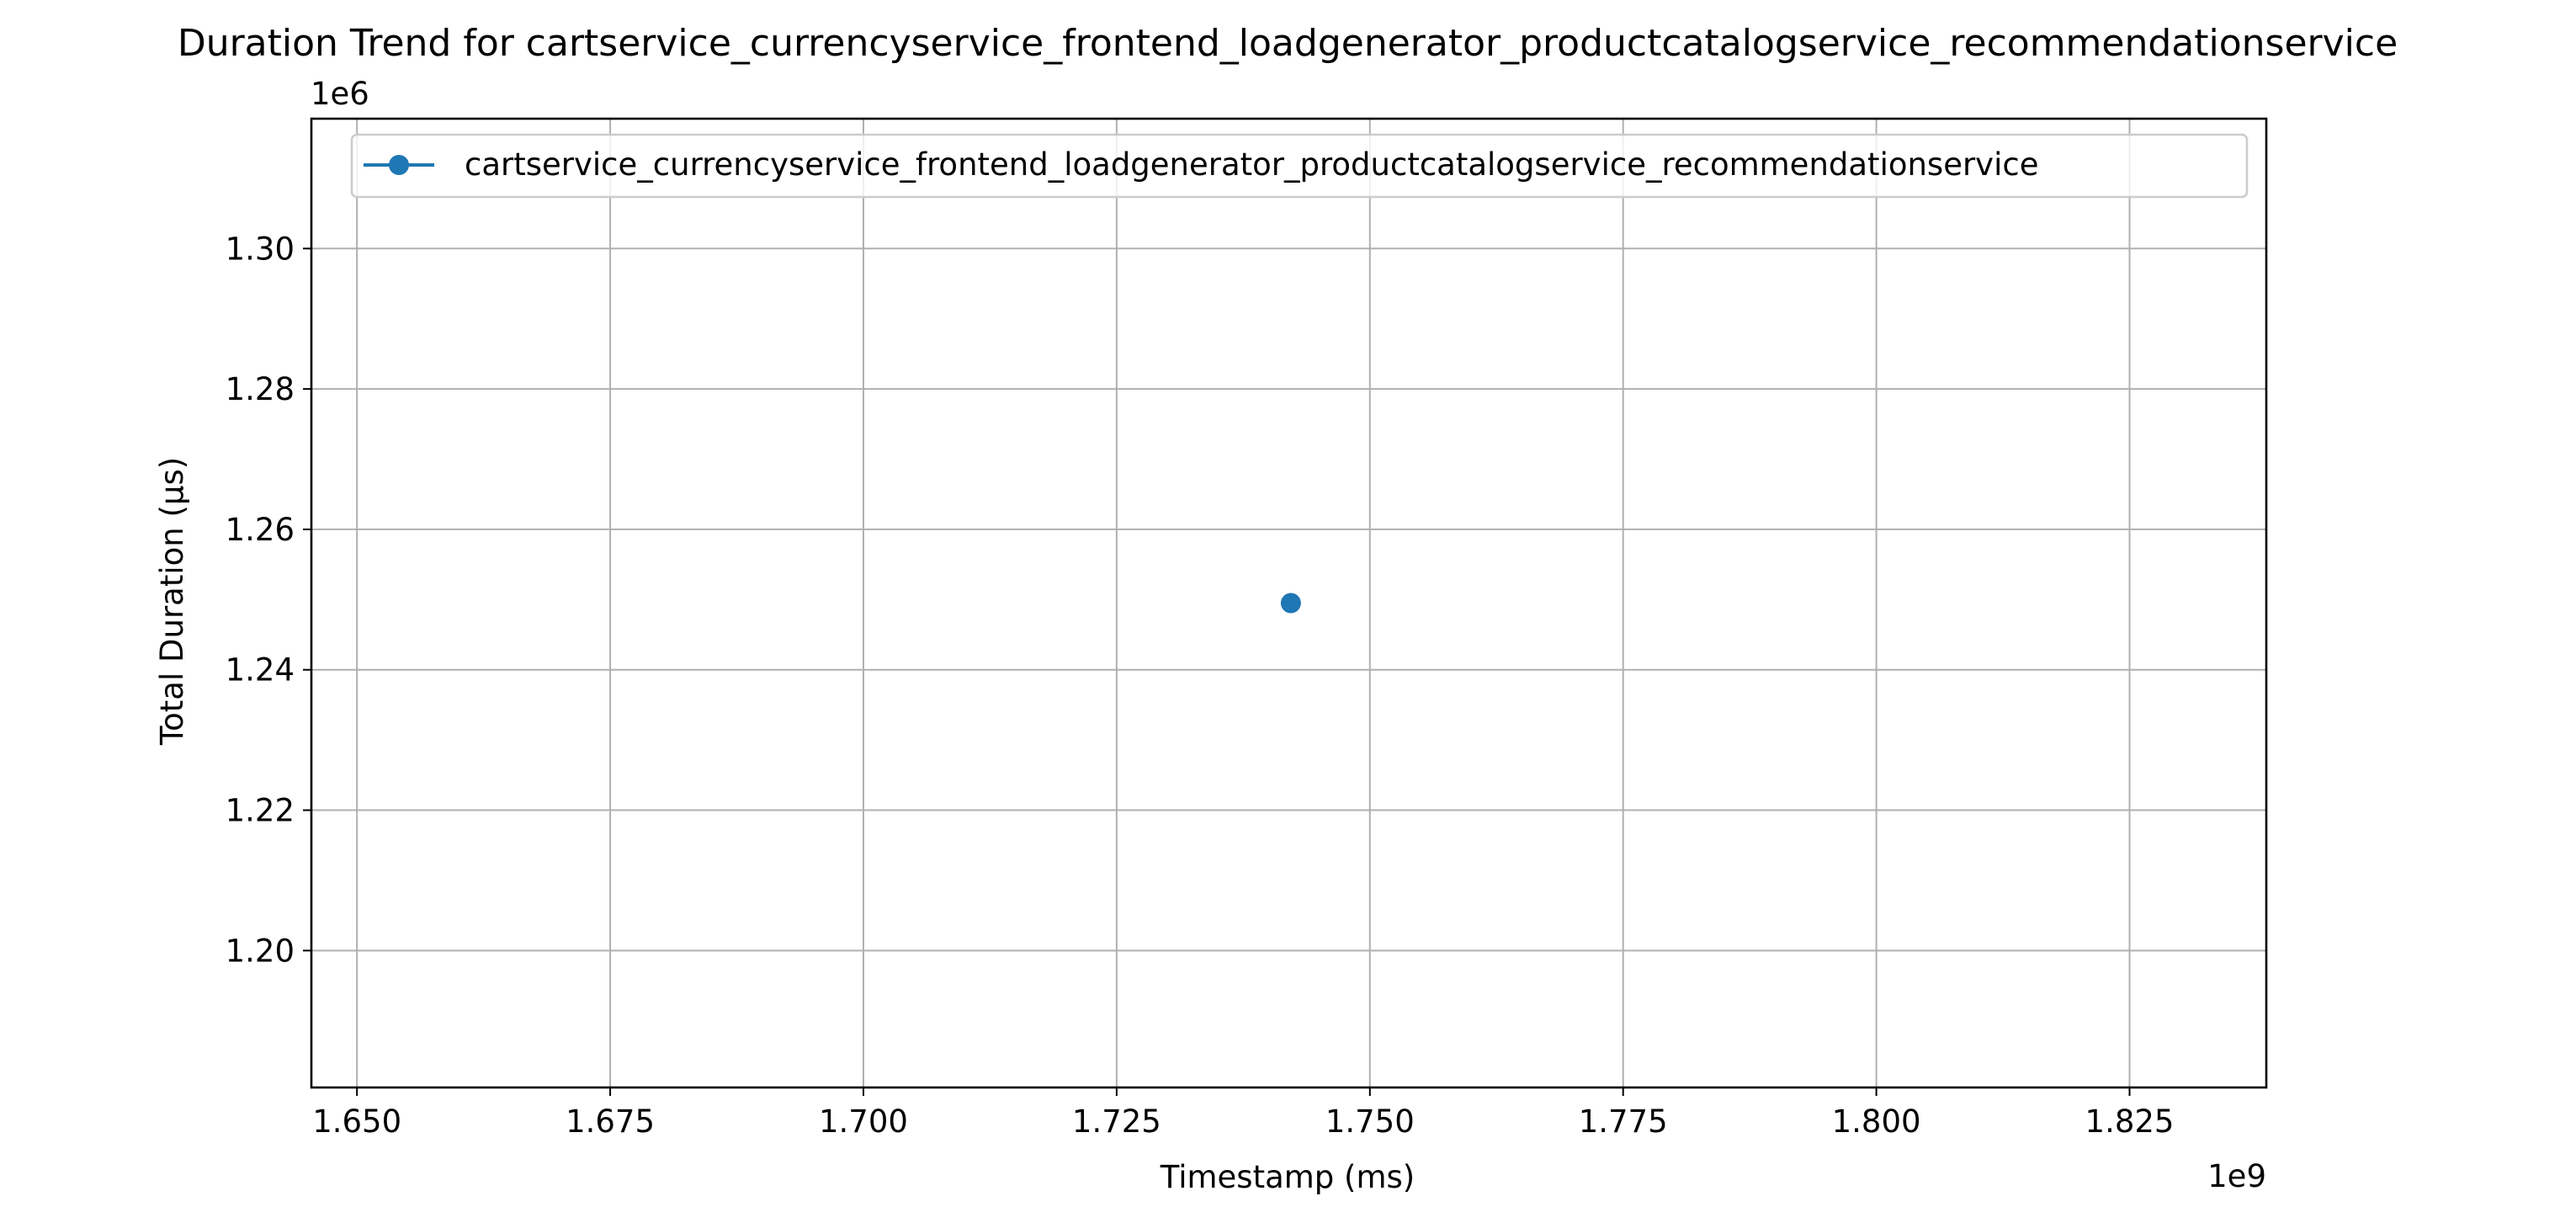 The height and width of the screenshot is (1223, 2576). Describe the element at coordinates (2130, 1121) in the screenshot. I see `x-tick-label: 1.825` at that location.